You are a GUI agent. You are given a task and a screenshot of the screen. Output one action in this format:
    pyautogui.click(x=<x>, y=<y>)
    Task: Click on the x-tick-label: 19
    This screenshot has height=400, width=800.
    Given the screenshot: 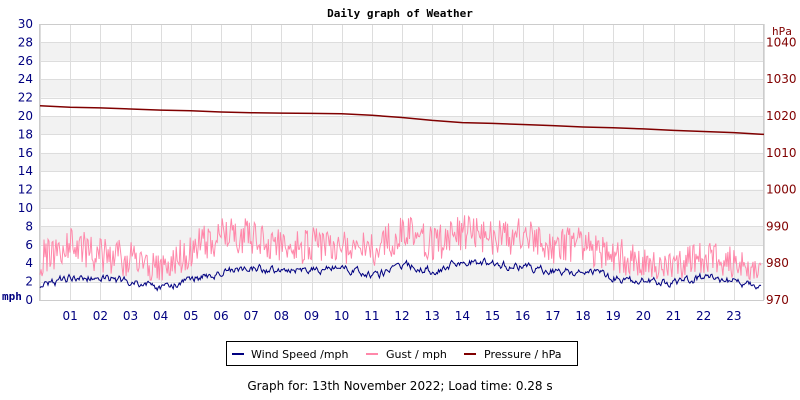 What is the action you would take?
    pyautogui.click(x=613, y=316)
    